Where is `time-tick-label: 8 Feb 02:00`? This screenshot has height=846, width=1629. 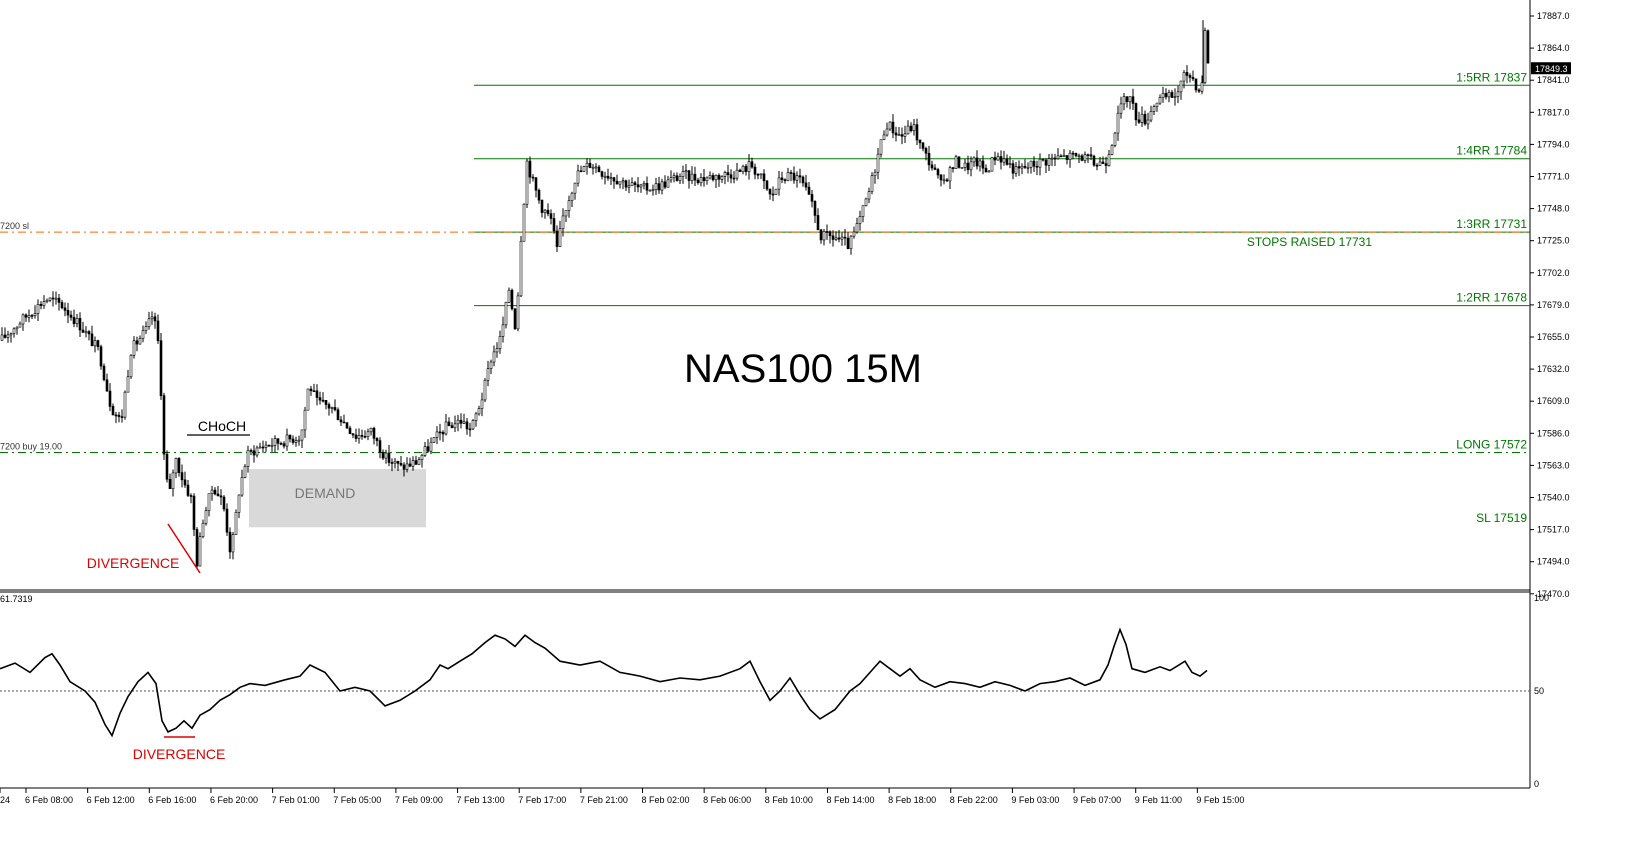
time-tick-label: 8 Feb 02:00 is located at coordinates (666, 800).